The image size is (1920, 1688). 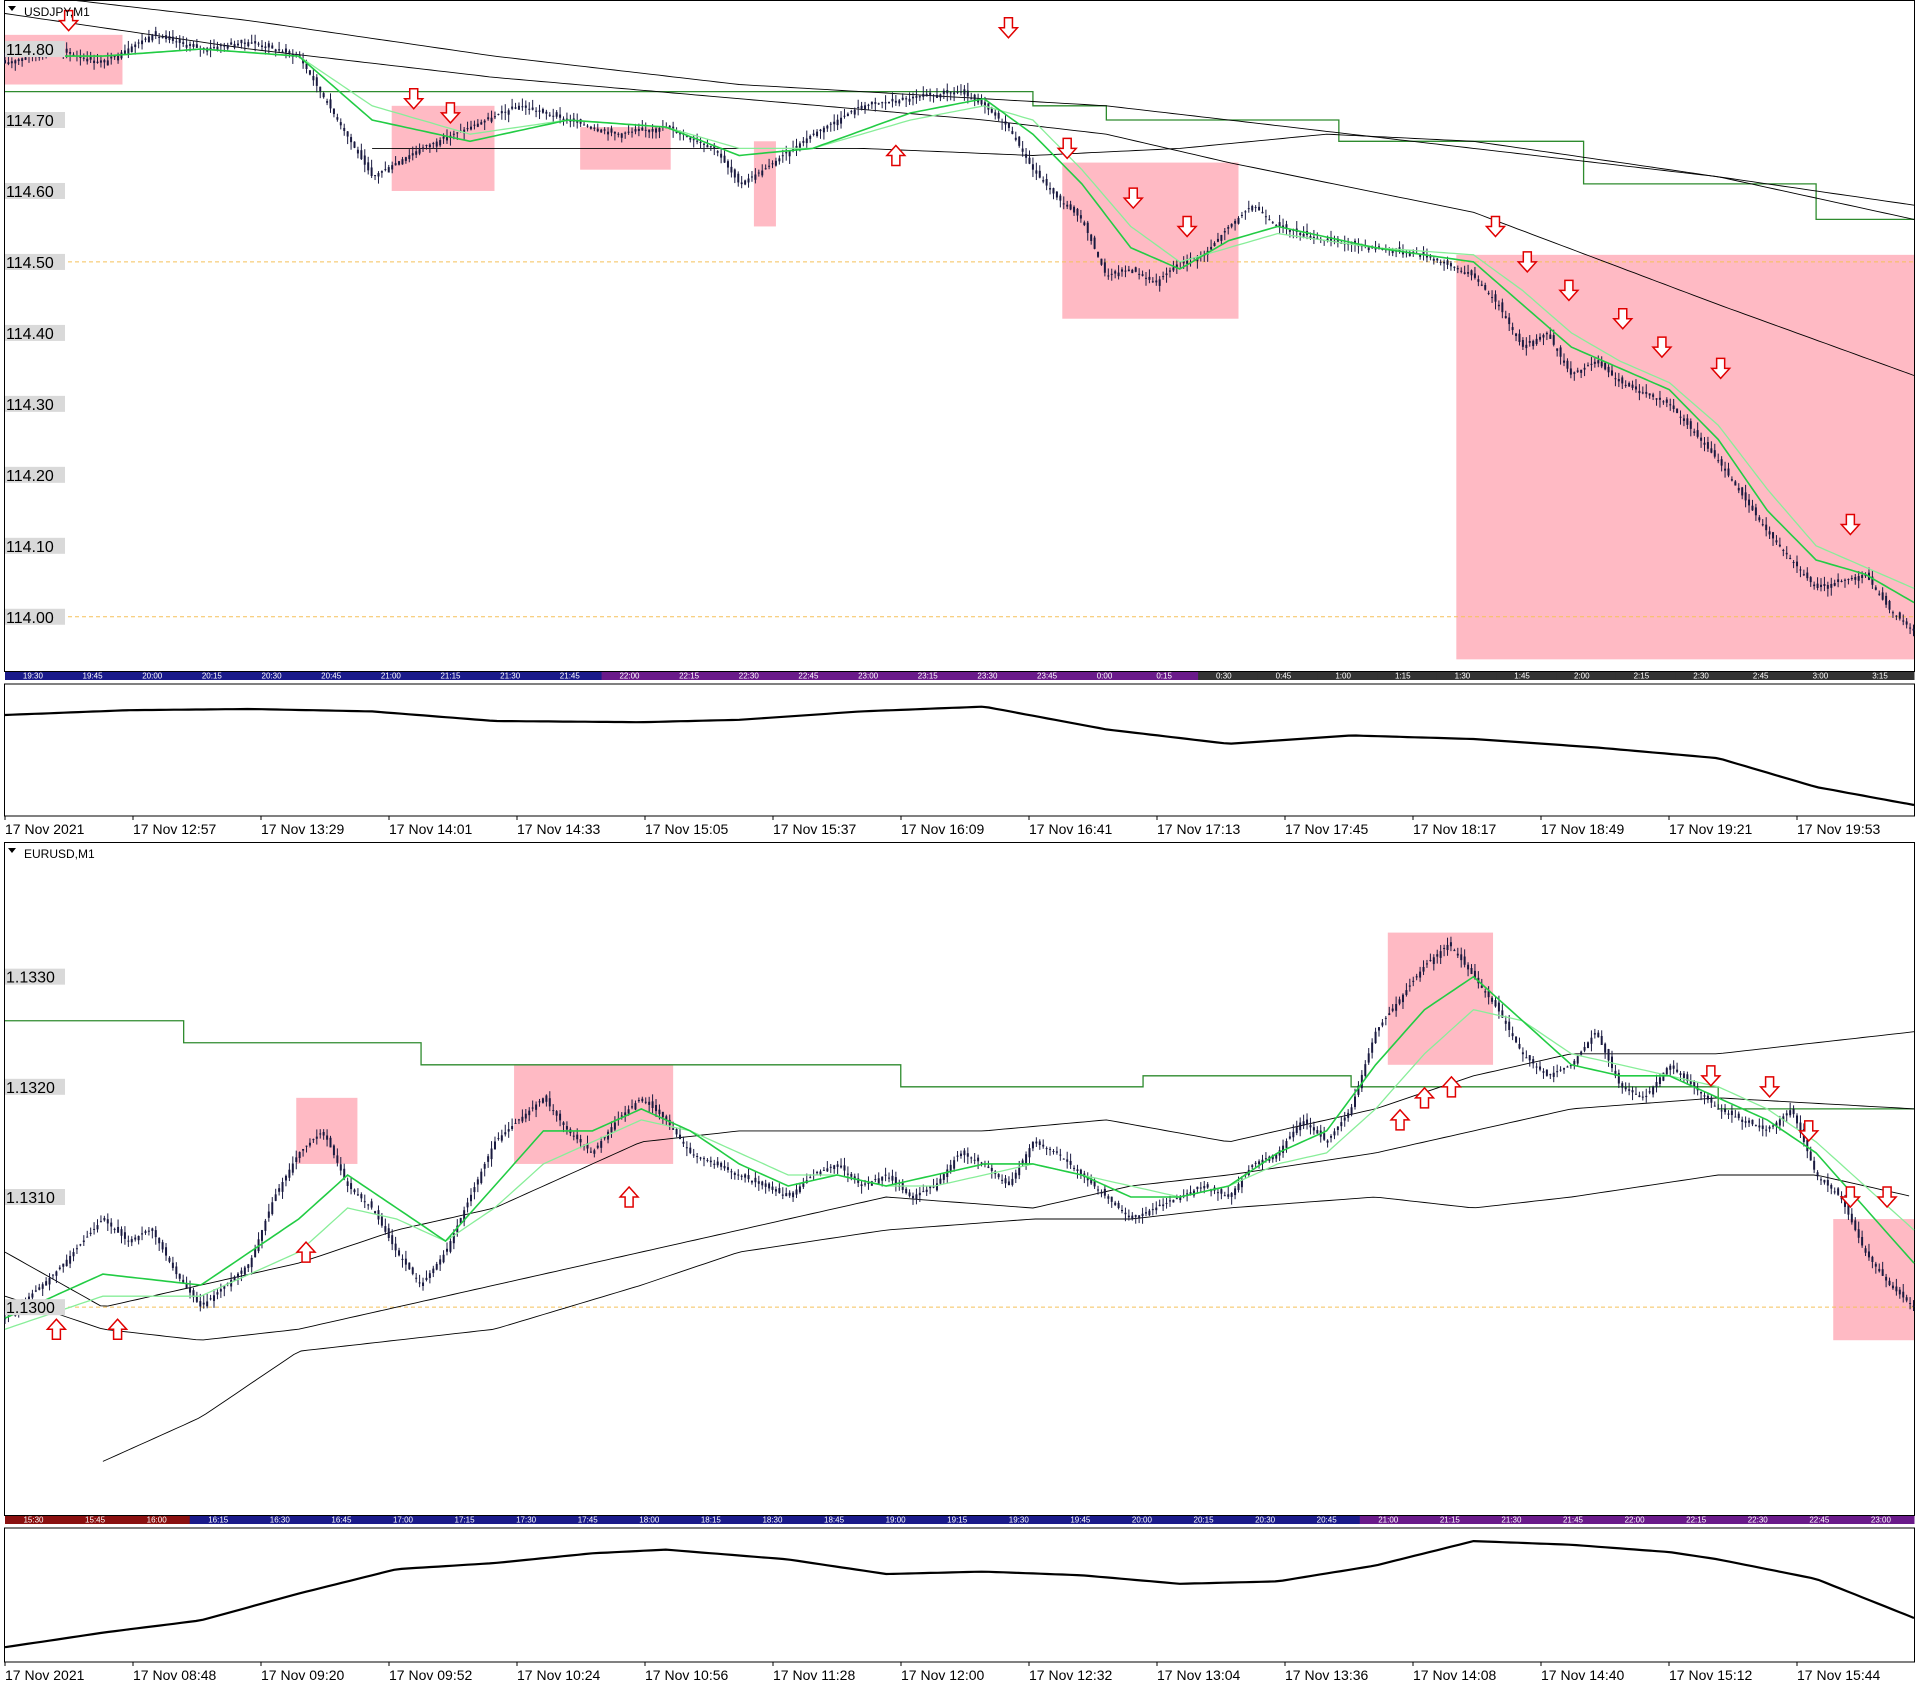 What do you see at coordinates (772, 1520) in the screenshot?
I see `session-time-label: 18:30` at bounding box center [772, 1520].